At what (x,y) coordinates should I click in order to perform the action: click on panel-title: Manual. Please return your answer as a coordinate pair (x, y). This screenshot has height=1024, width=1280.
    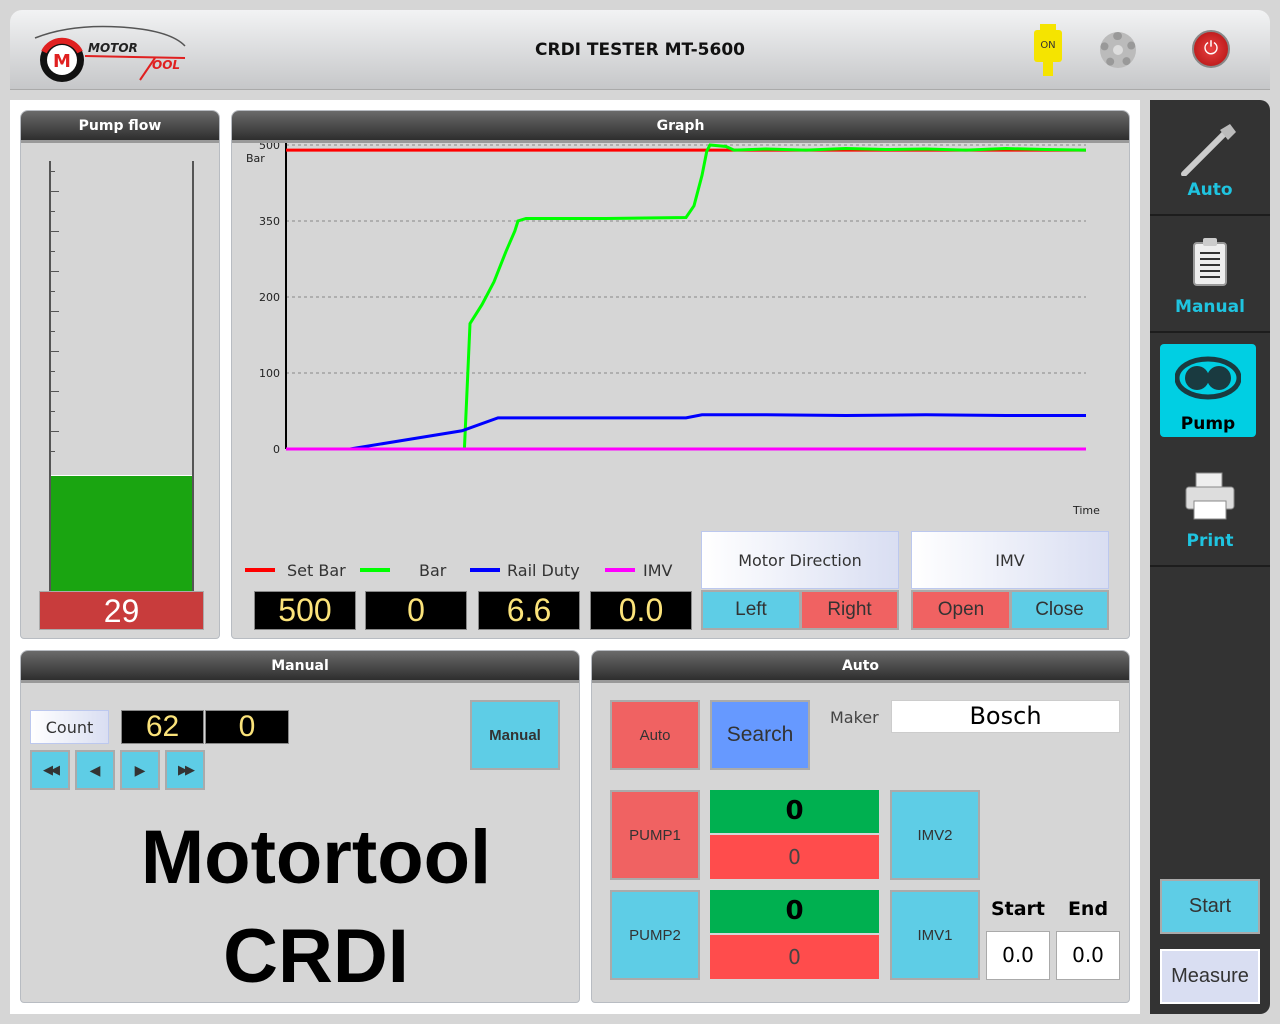
    Looking at the image, I should click on (300, 667).